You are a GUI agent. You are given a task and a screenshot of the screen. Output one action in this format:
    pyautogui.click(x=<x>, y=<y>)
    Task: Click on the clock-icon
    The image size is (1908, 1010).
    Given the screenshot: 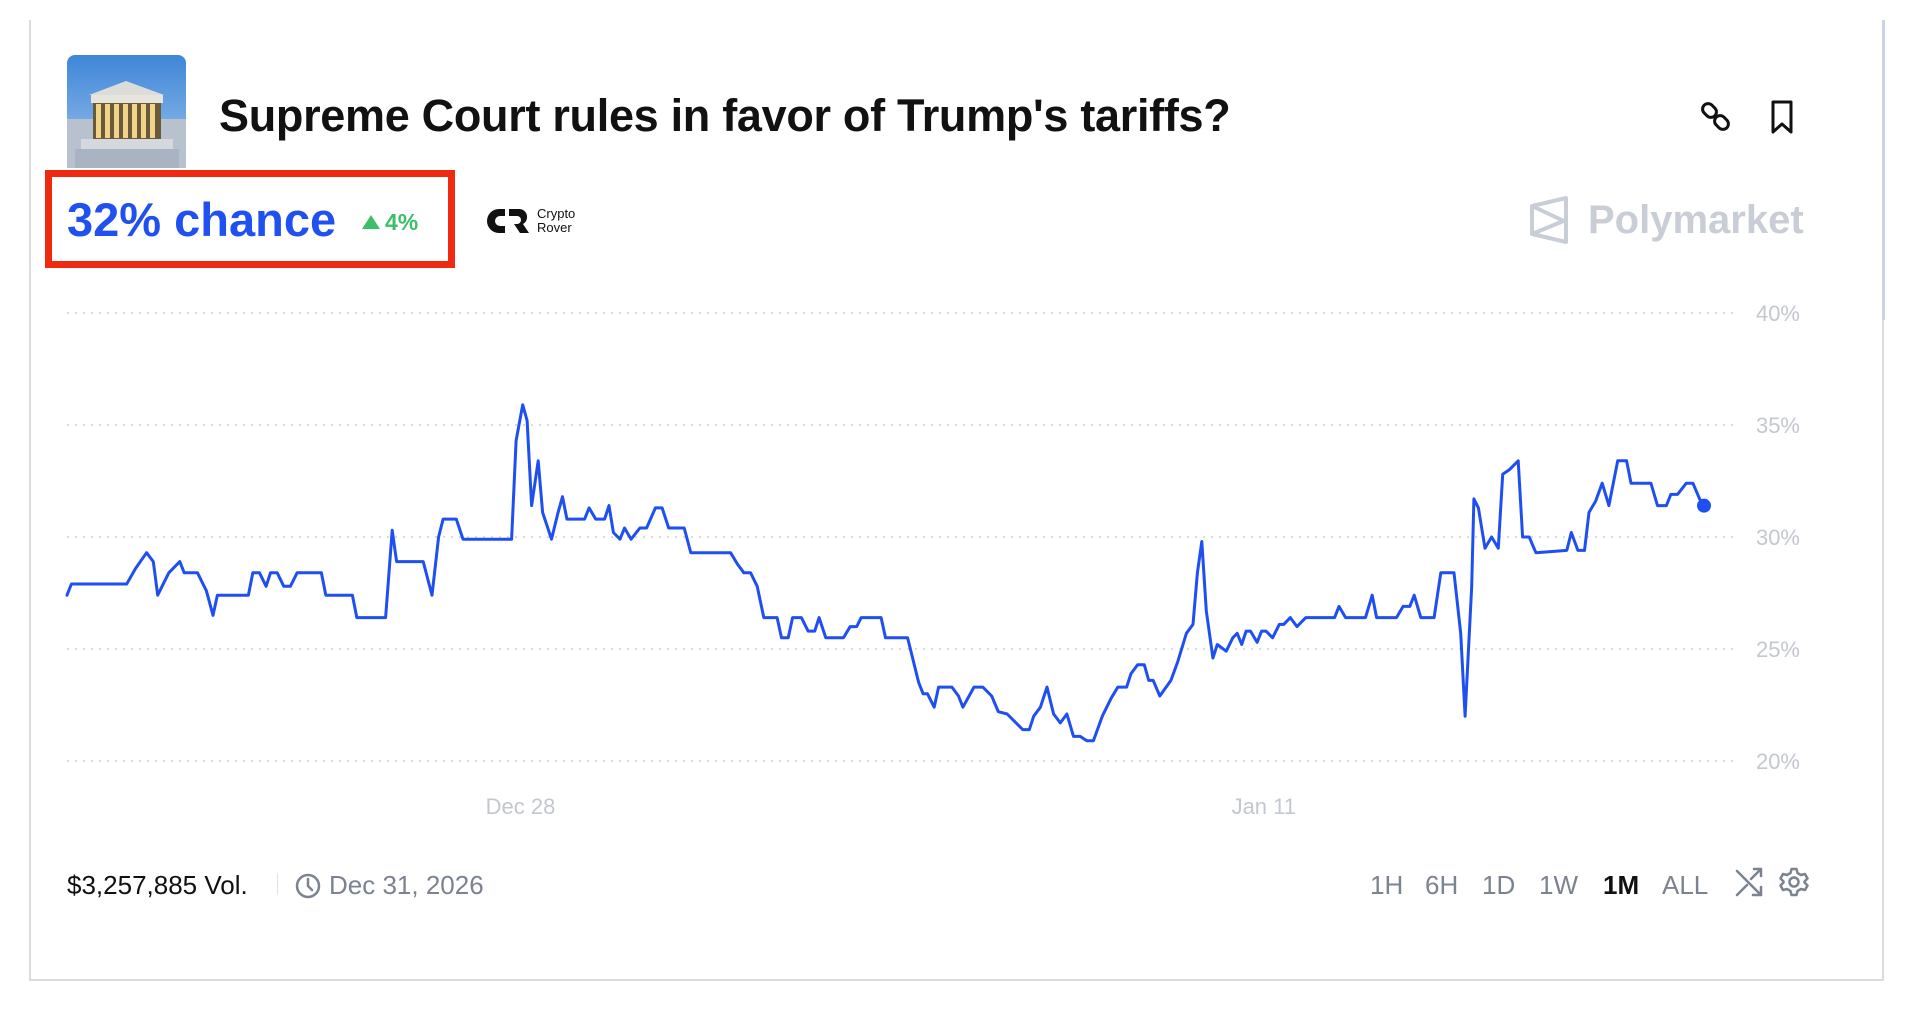 What is the action you would take?
    pyautogui.click(x=308, y=888)
    